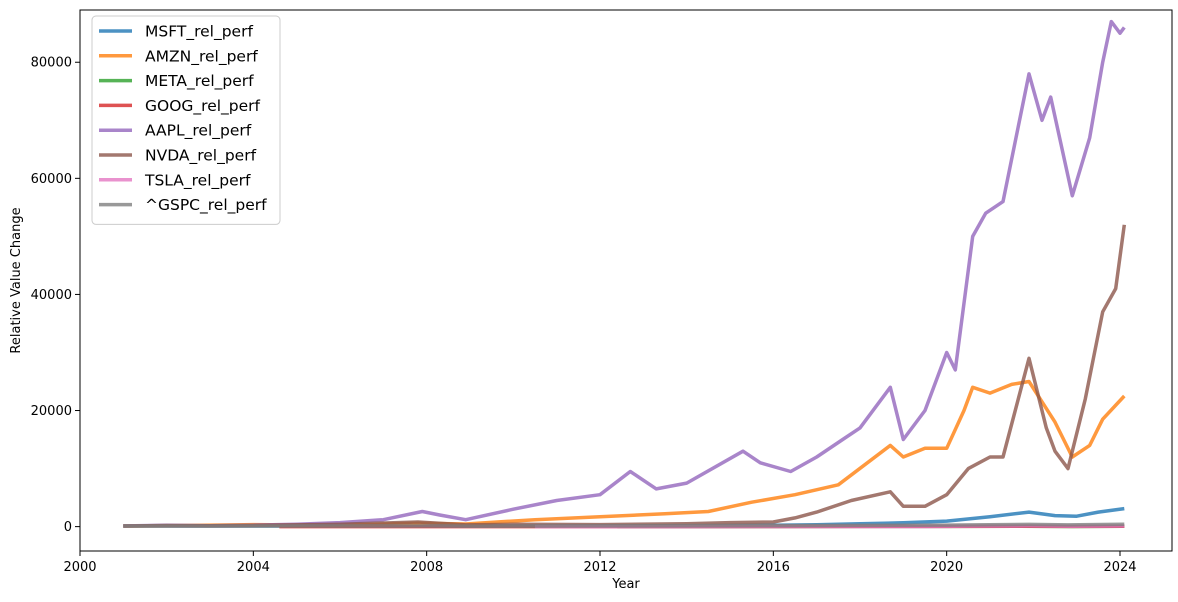  What do you see at coordinates (51, 63) in the screenshot?
I see `y-tick-label: 80000` at bounding box center [51, 63].